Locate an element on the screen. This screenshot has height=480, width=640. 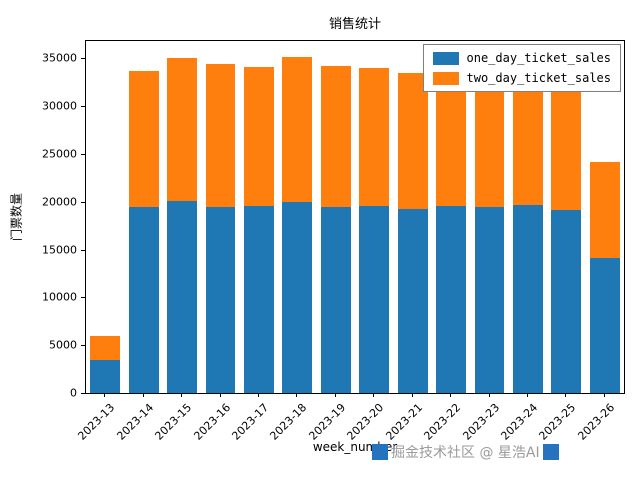
chart-title: 销售统计 is located at coordinates (354, 24).